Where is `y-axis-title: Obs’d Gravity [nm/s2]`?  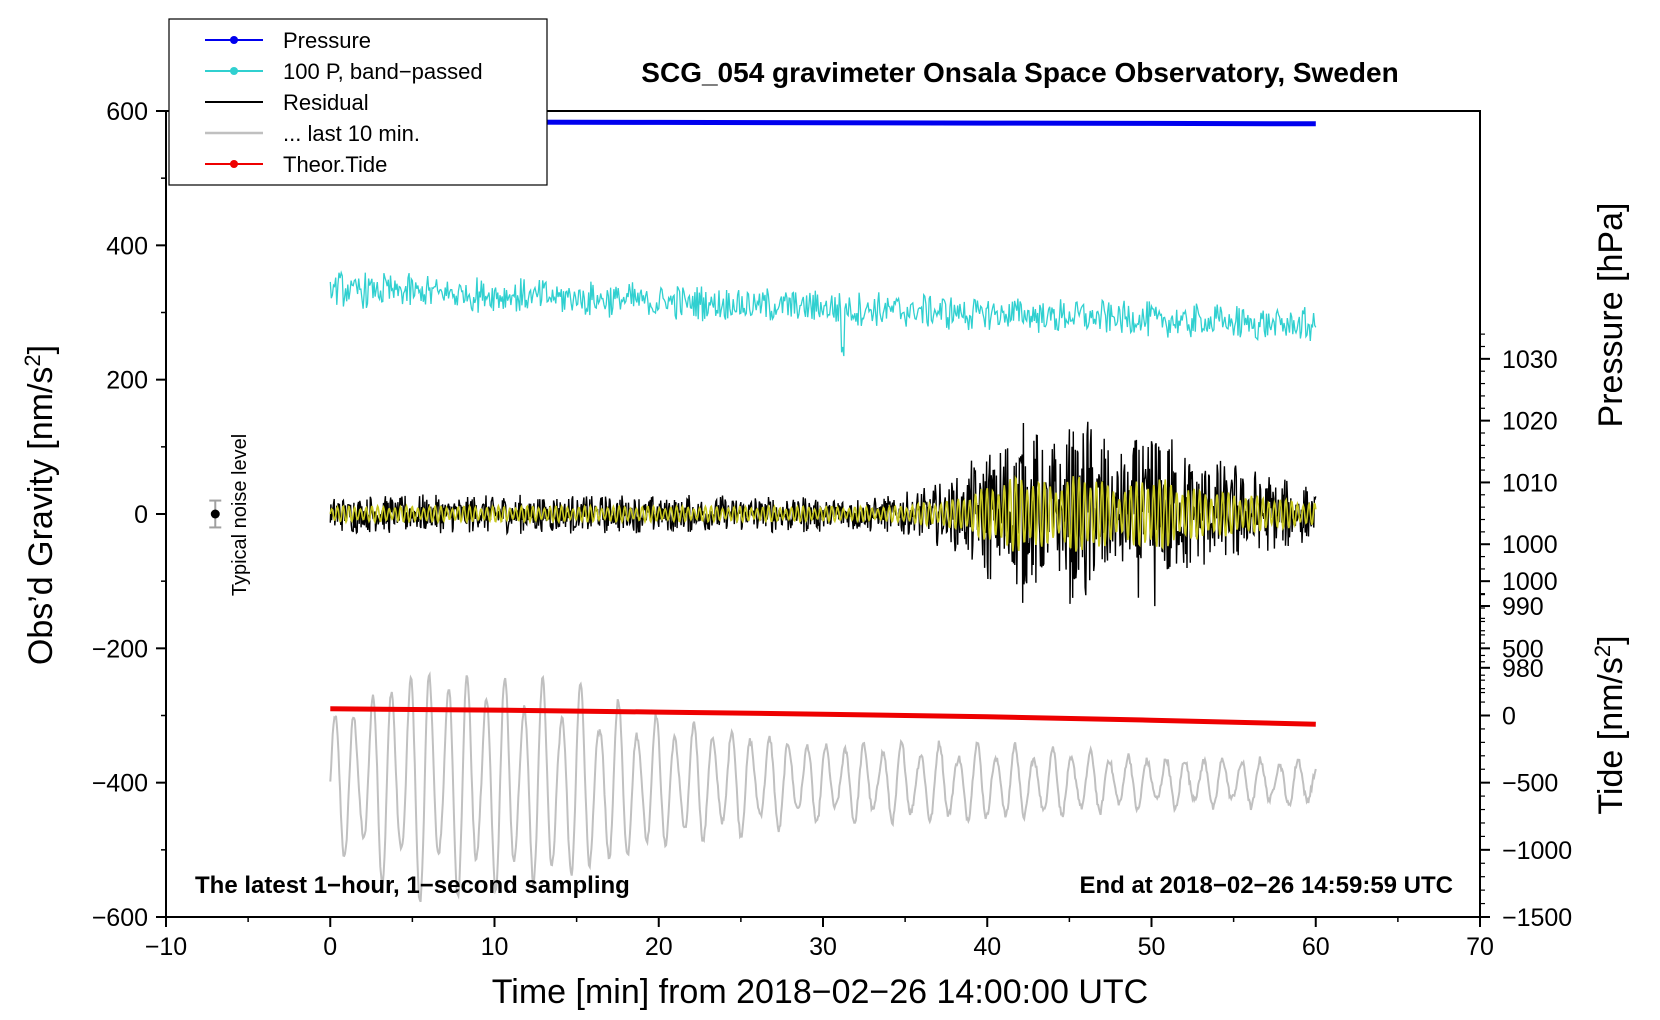
y-axis-title: Obs’d Gravity [nm/s2] is located at coordinates (40, 505).